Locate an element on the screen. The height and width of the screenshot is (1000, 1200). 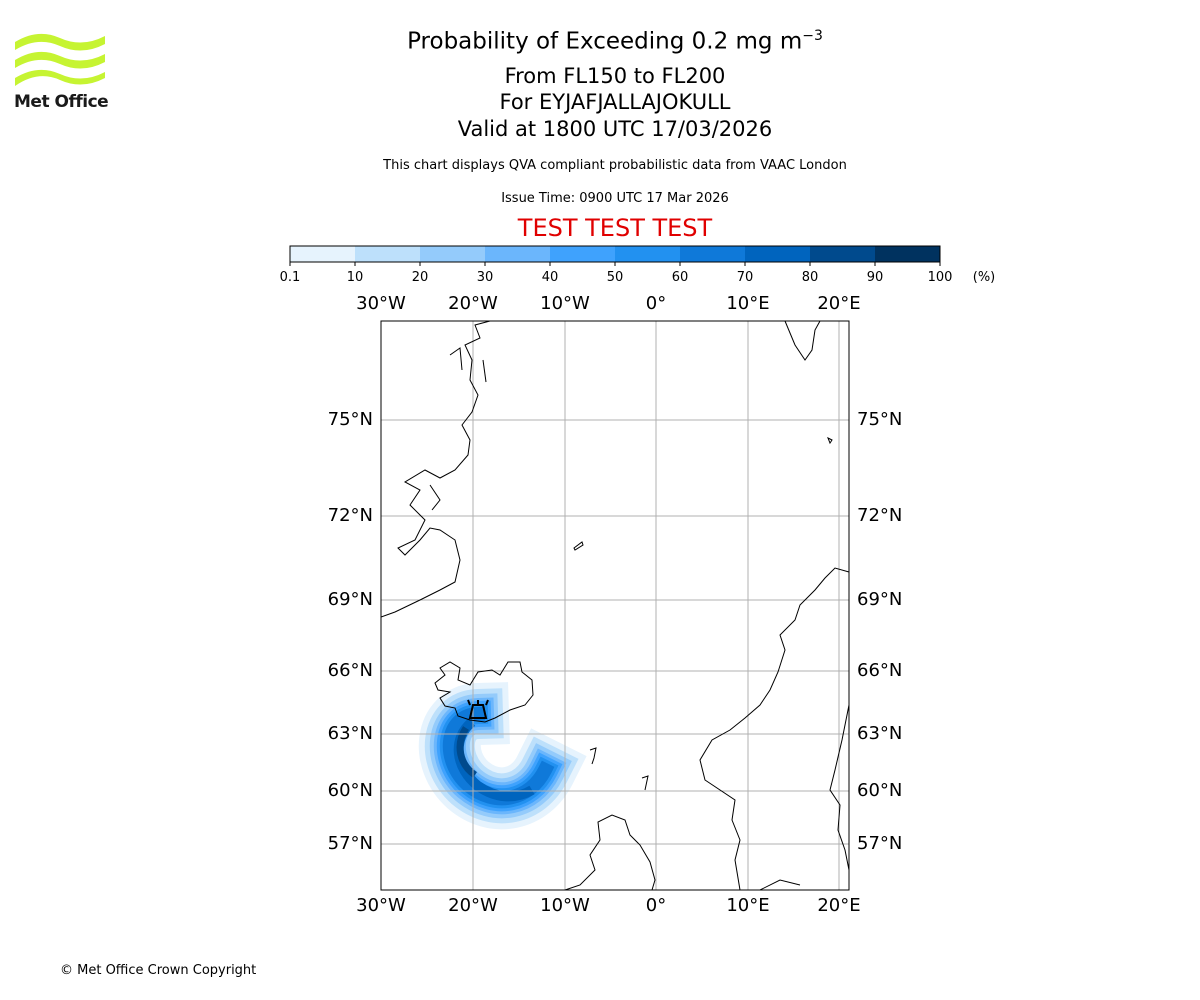
issue-time: Issue Time: 0900 UTC 17 Mar 2026 is located at coordinates (615, 198).